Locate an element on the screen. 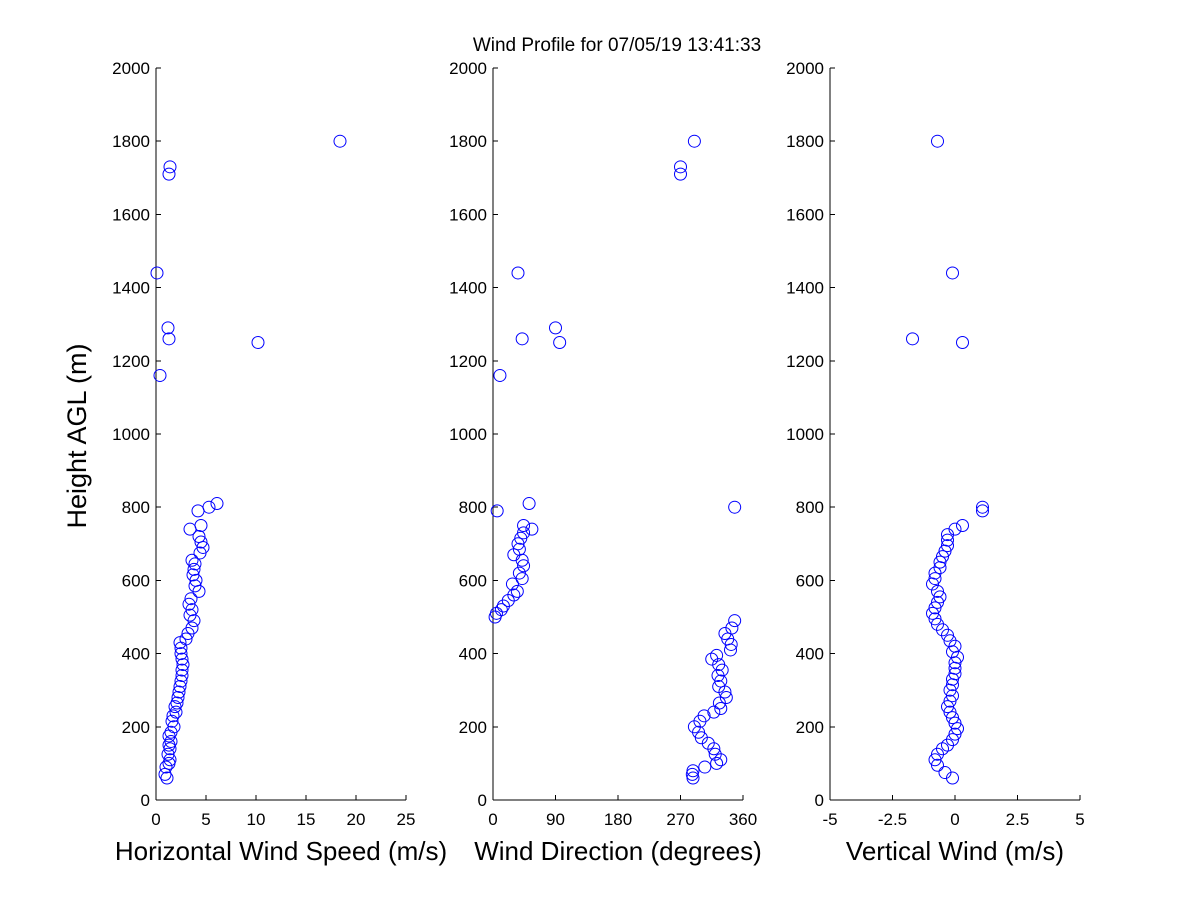  y-tick-label: 0 is located at coordinates (145, 800).